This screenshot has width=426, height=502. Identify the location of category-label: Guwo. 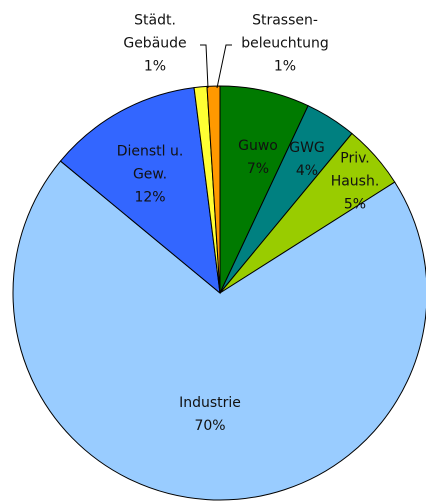
(258, 146).